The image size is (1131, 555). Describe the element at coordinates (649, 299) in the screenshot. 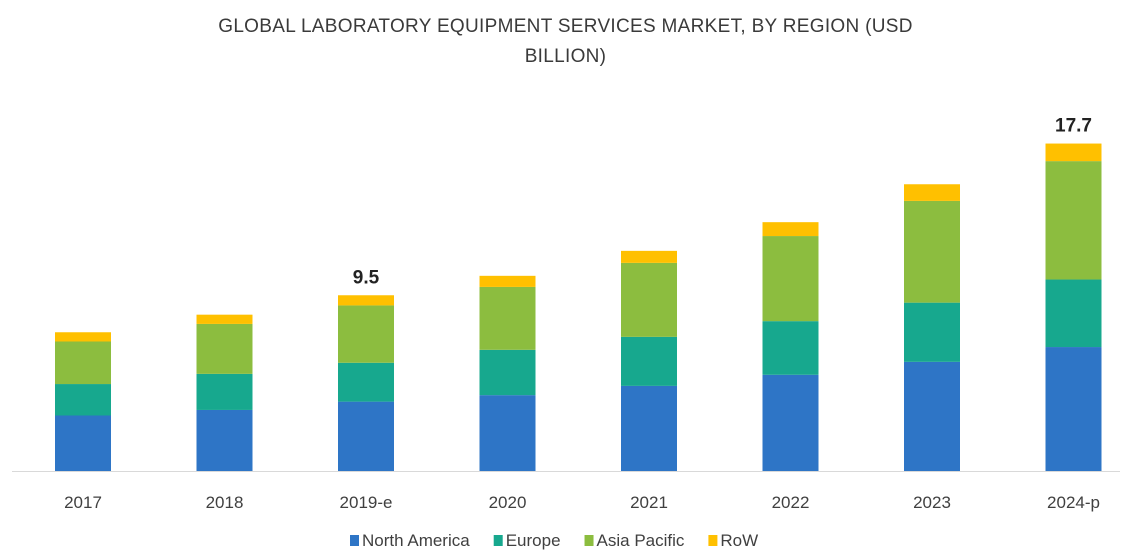

I see `bar-segment-asia-pacific-2021` at that location.